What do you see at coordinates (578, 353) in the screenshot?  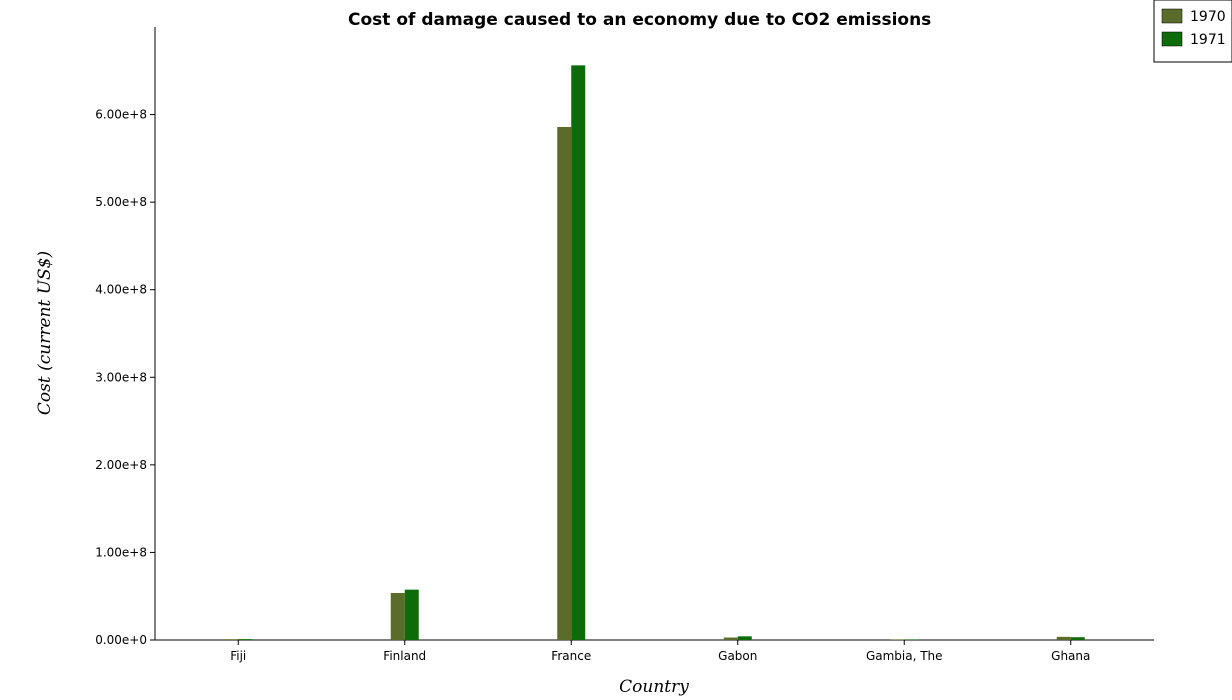 I see `bar-france-1971` at bounding box center [578, 353].